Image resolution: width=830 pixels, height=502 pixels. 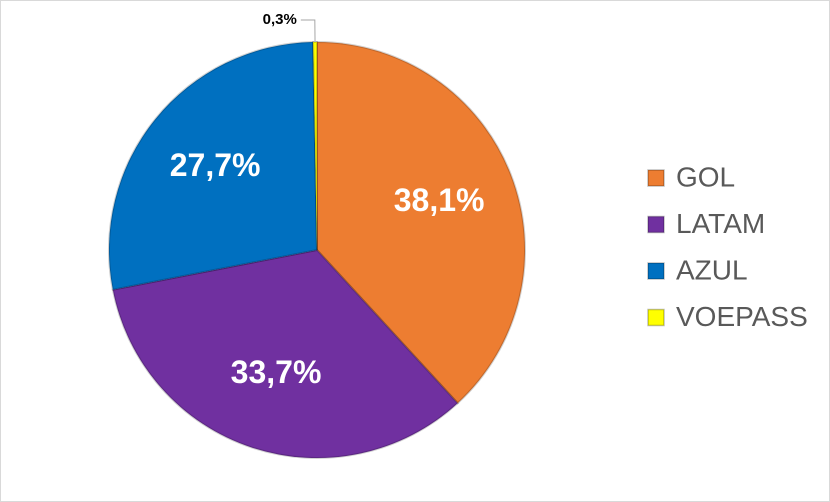 What do you see at coordinates (308, 31) in the screenshot?
I see `leader-line` at bounding box center [308, 31].